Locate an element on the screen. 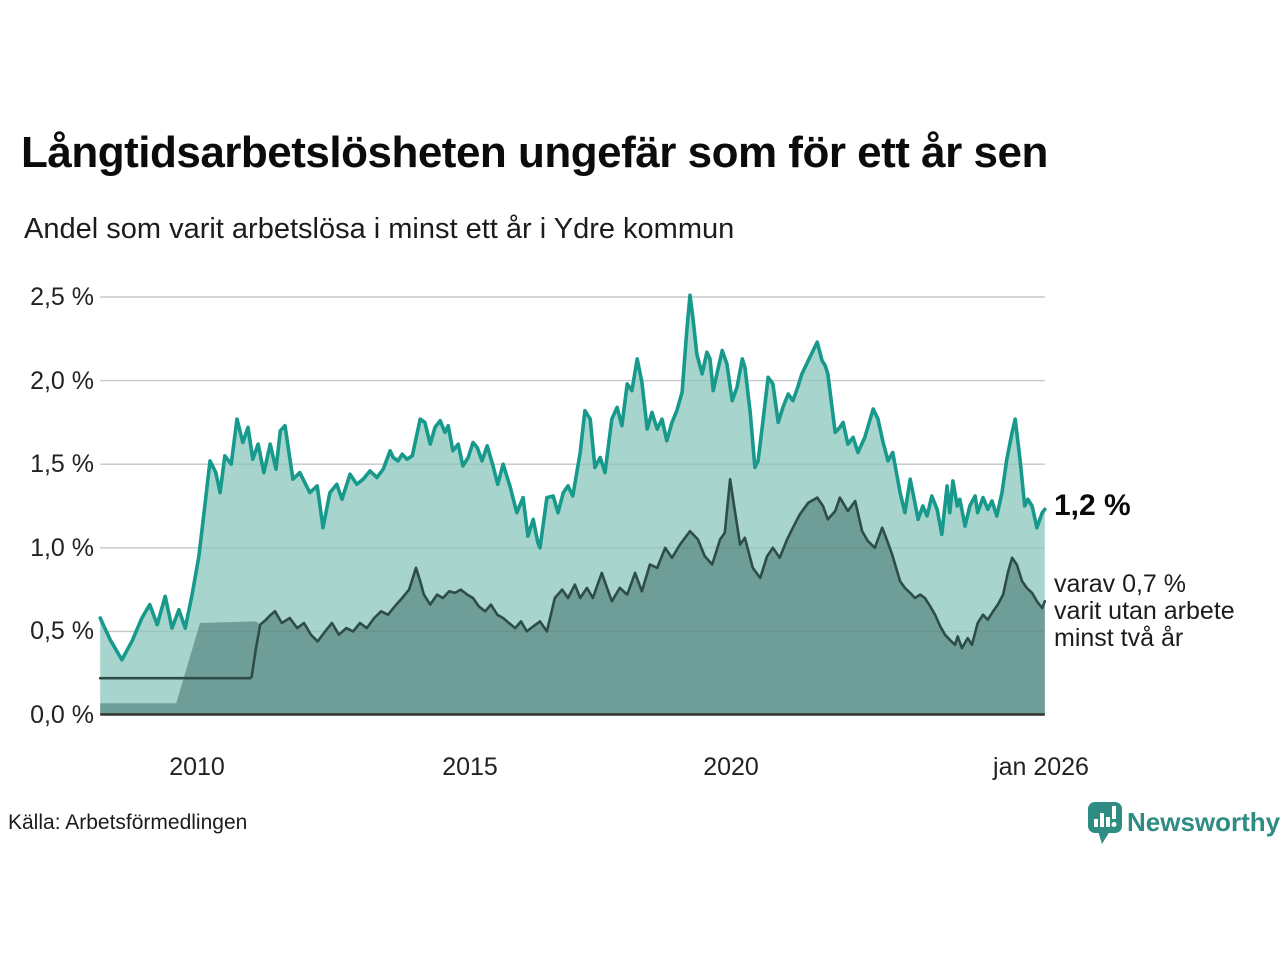 The width and height of the screenshot is (1280, 960). newsworthy-logo is located at coordinates (1107, 824).